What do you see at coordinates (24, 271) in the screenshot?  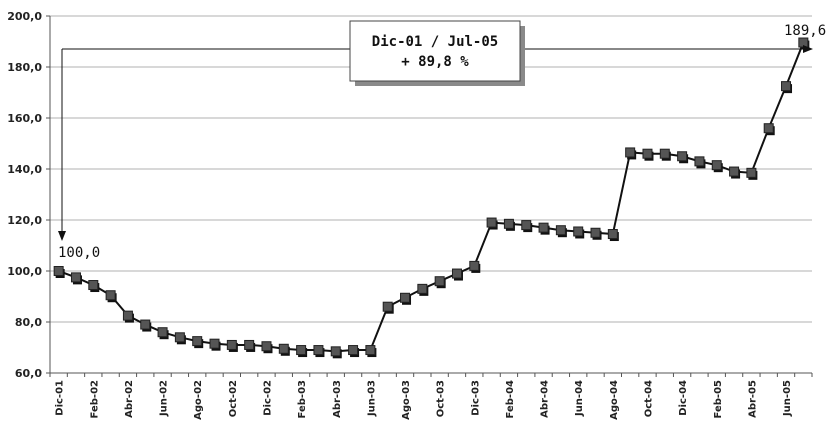 I see `y-tick-label: 100,0` at bounding box center [24, 271].